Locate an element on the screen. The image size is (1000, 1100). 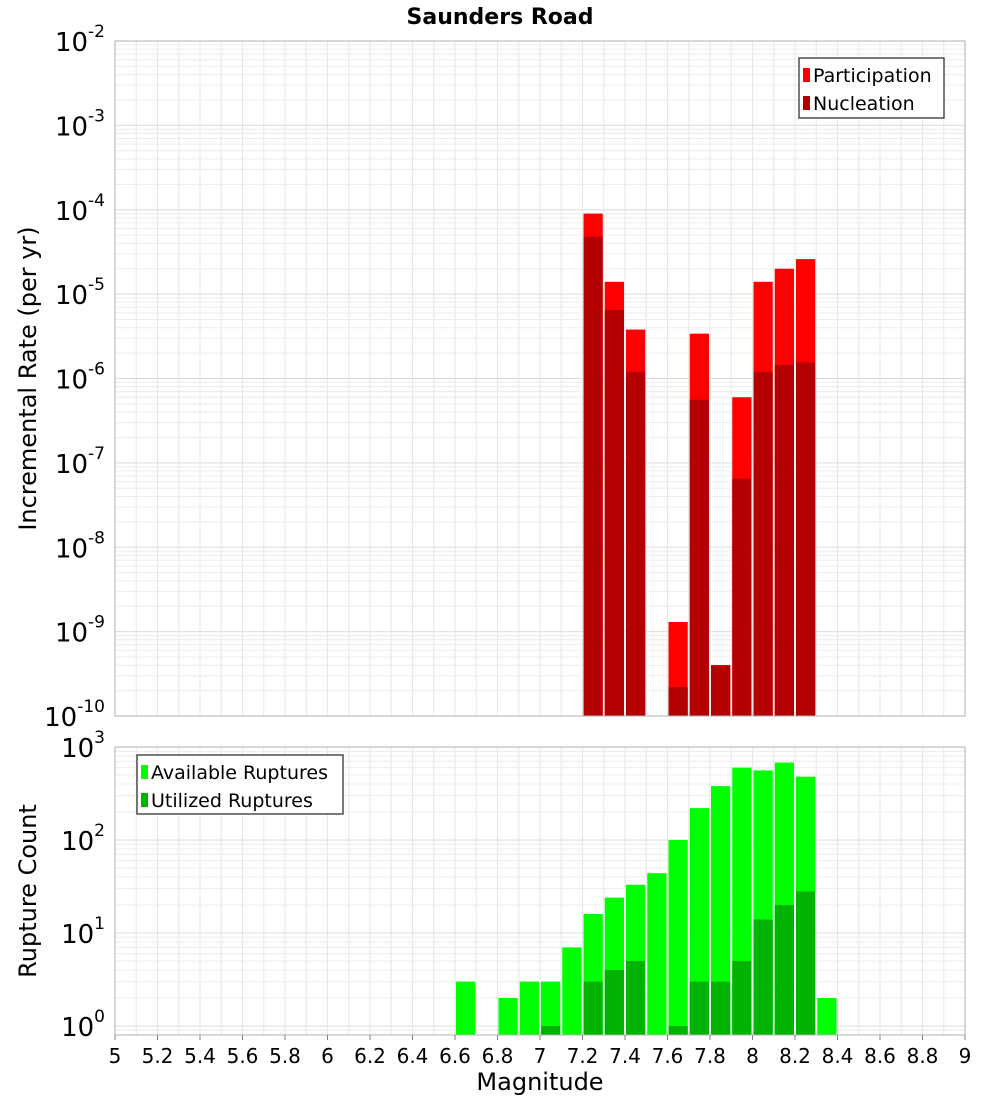
x-tick-label: 7.4 is located at coordinates (625, 1056).